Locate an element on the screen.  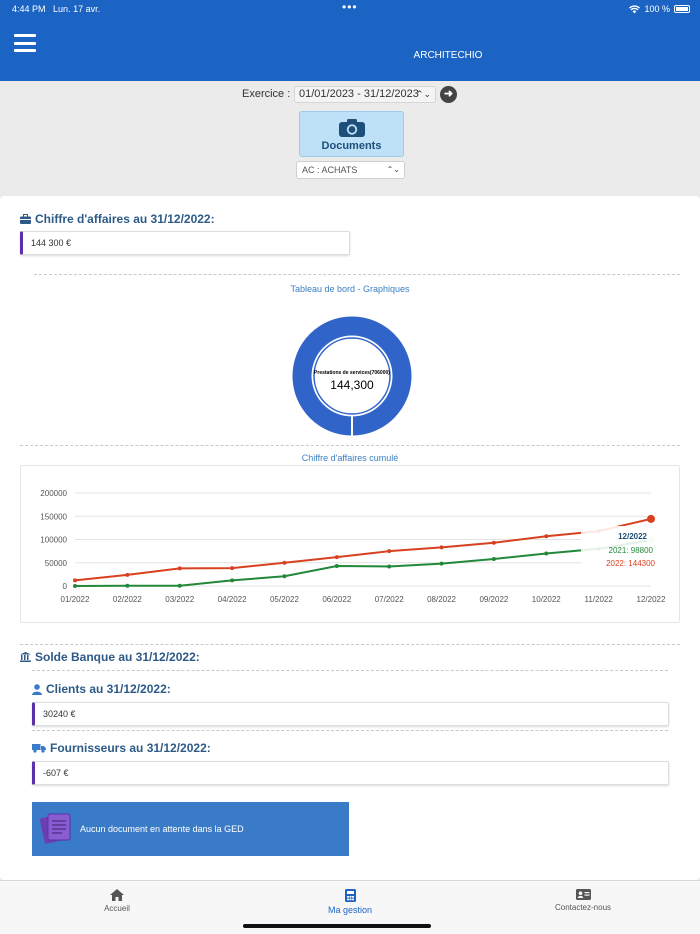
x-tick-label: 01/2022 is located at coordinates (75, 599).